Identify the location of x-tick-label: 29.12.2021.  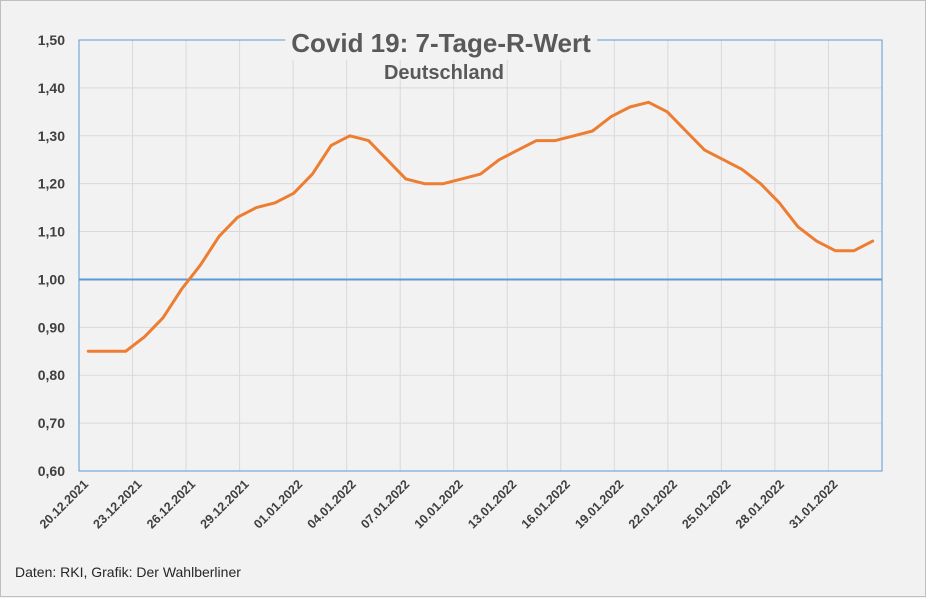
(225, 504).